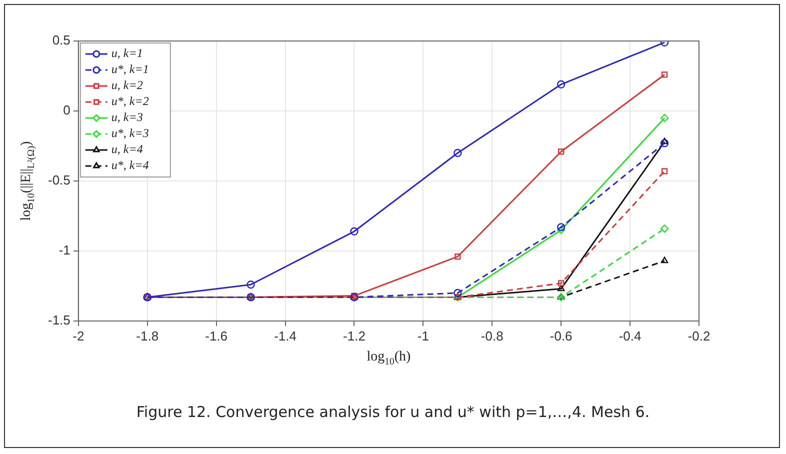 This screenshot has width=786, height=454. I want to click on y-tick-label: 0.5, so click(61, 40).